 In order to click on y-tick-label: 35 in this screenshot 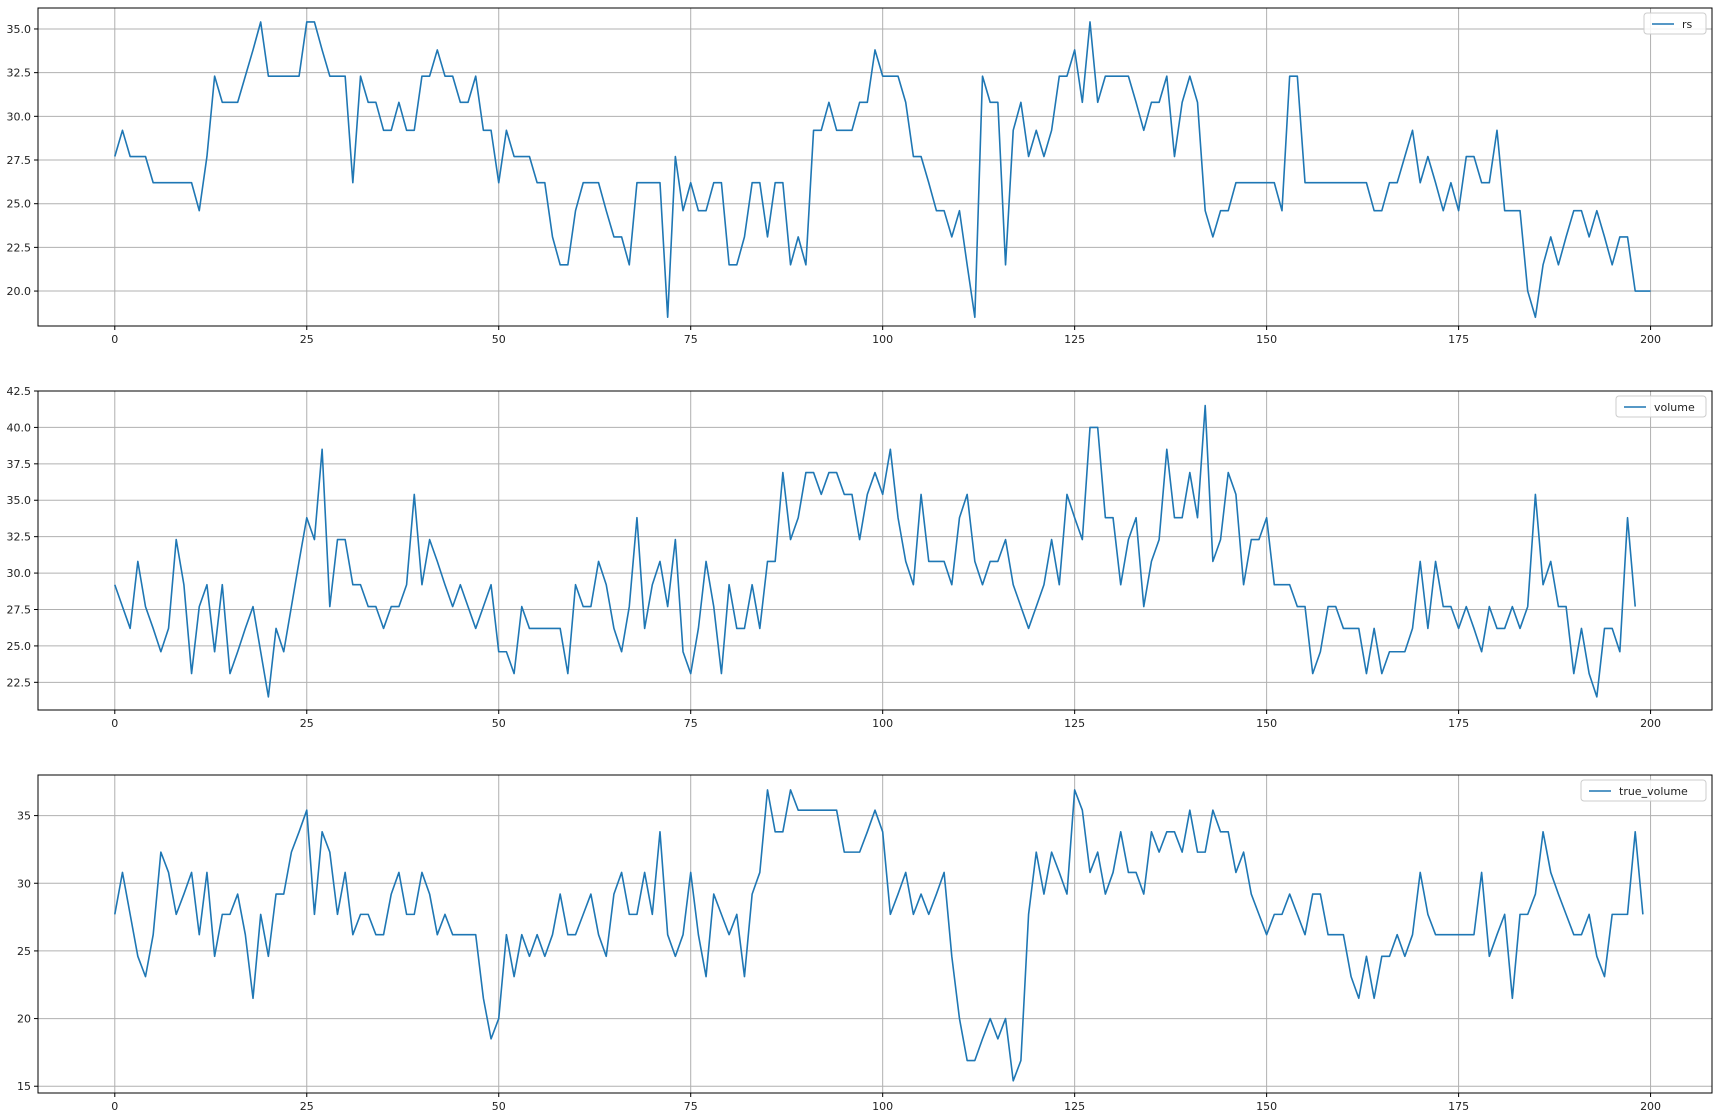, I will do `click(24, 816)`.